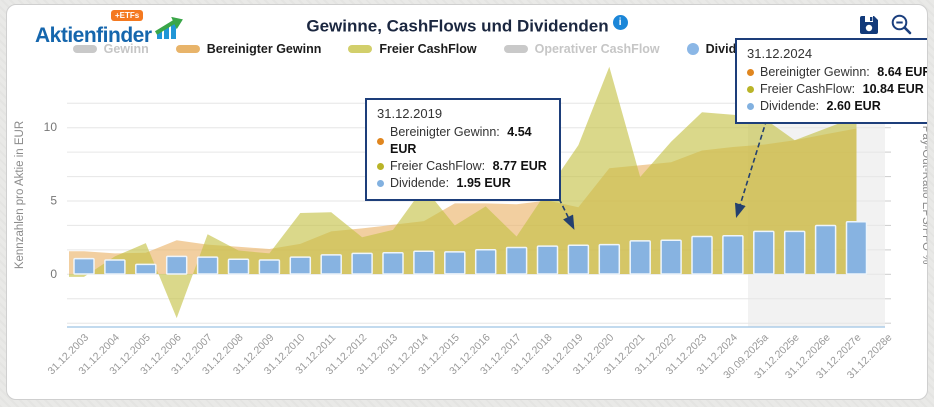 Image resolution: width=934 pixels, height=407 pixels. What do you see at coordinates (127, 15) in the screenshot?
I see `logo-etfs-badge: +ETFs` at bounding box center [127, 15].